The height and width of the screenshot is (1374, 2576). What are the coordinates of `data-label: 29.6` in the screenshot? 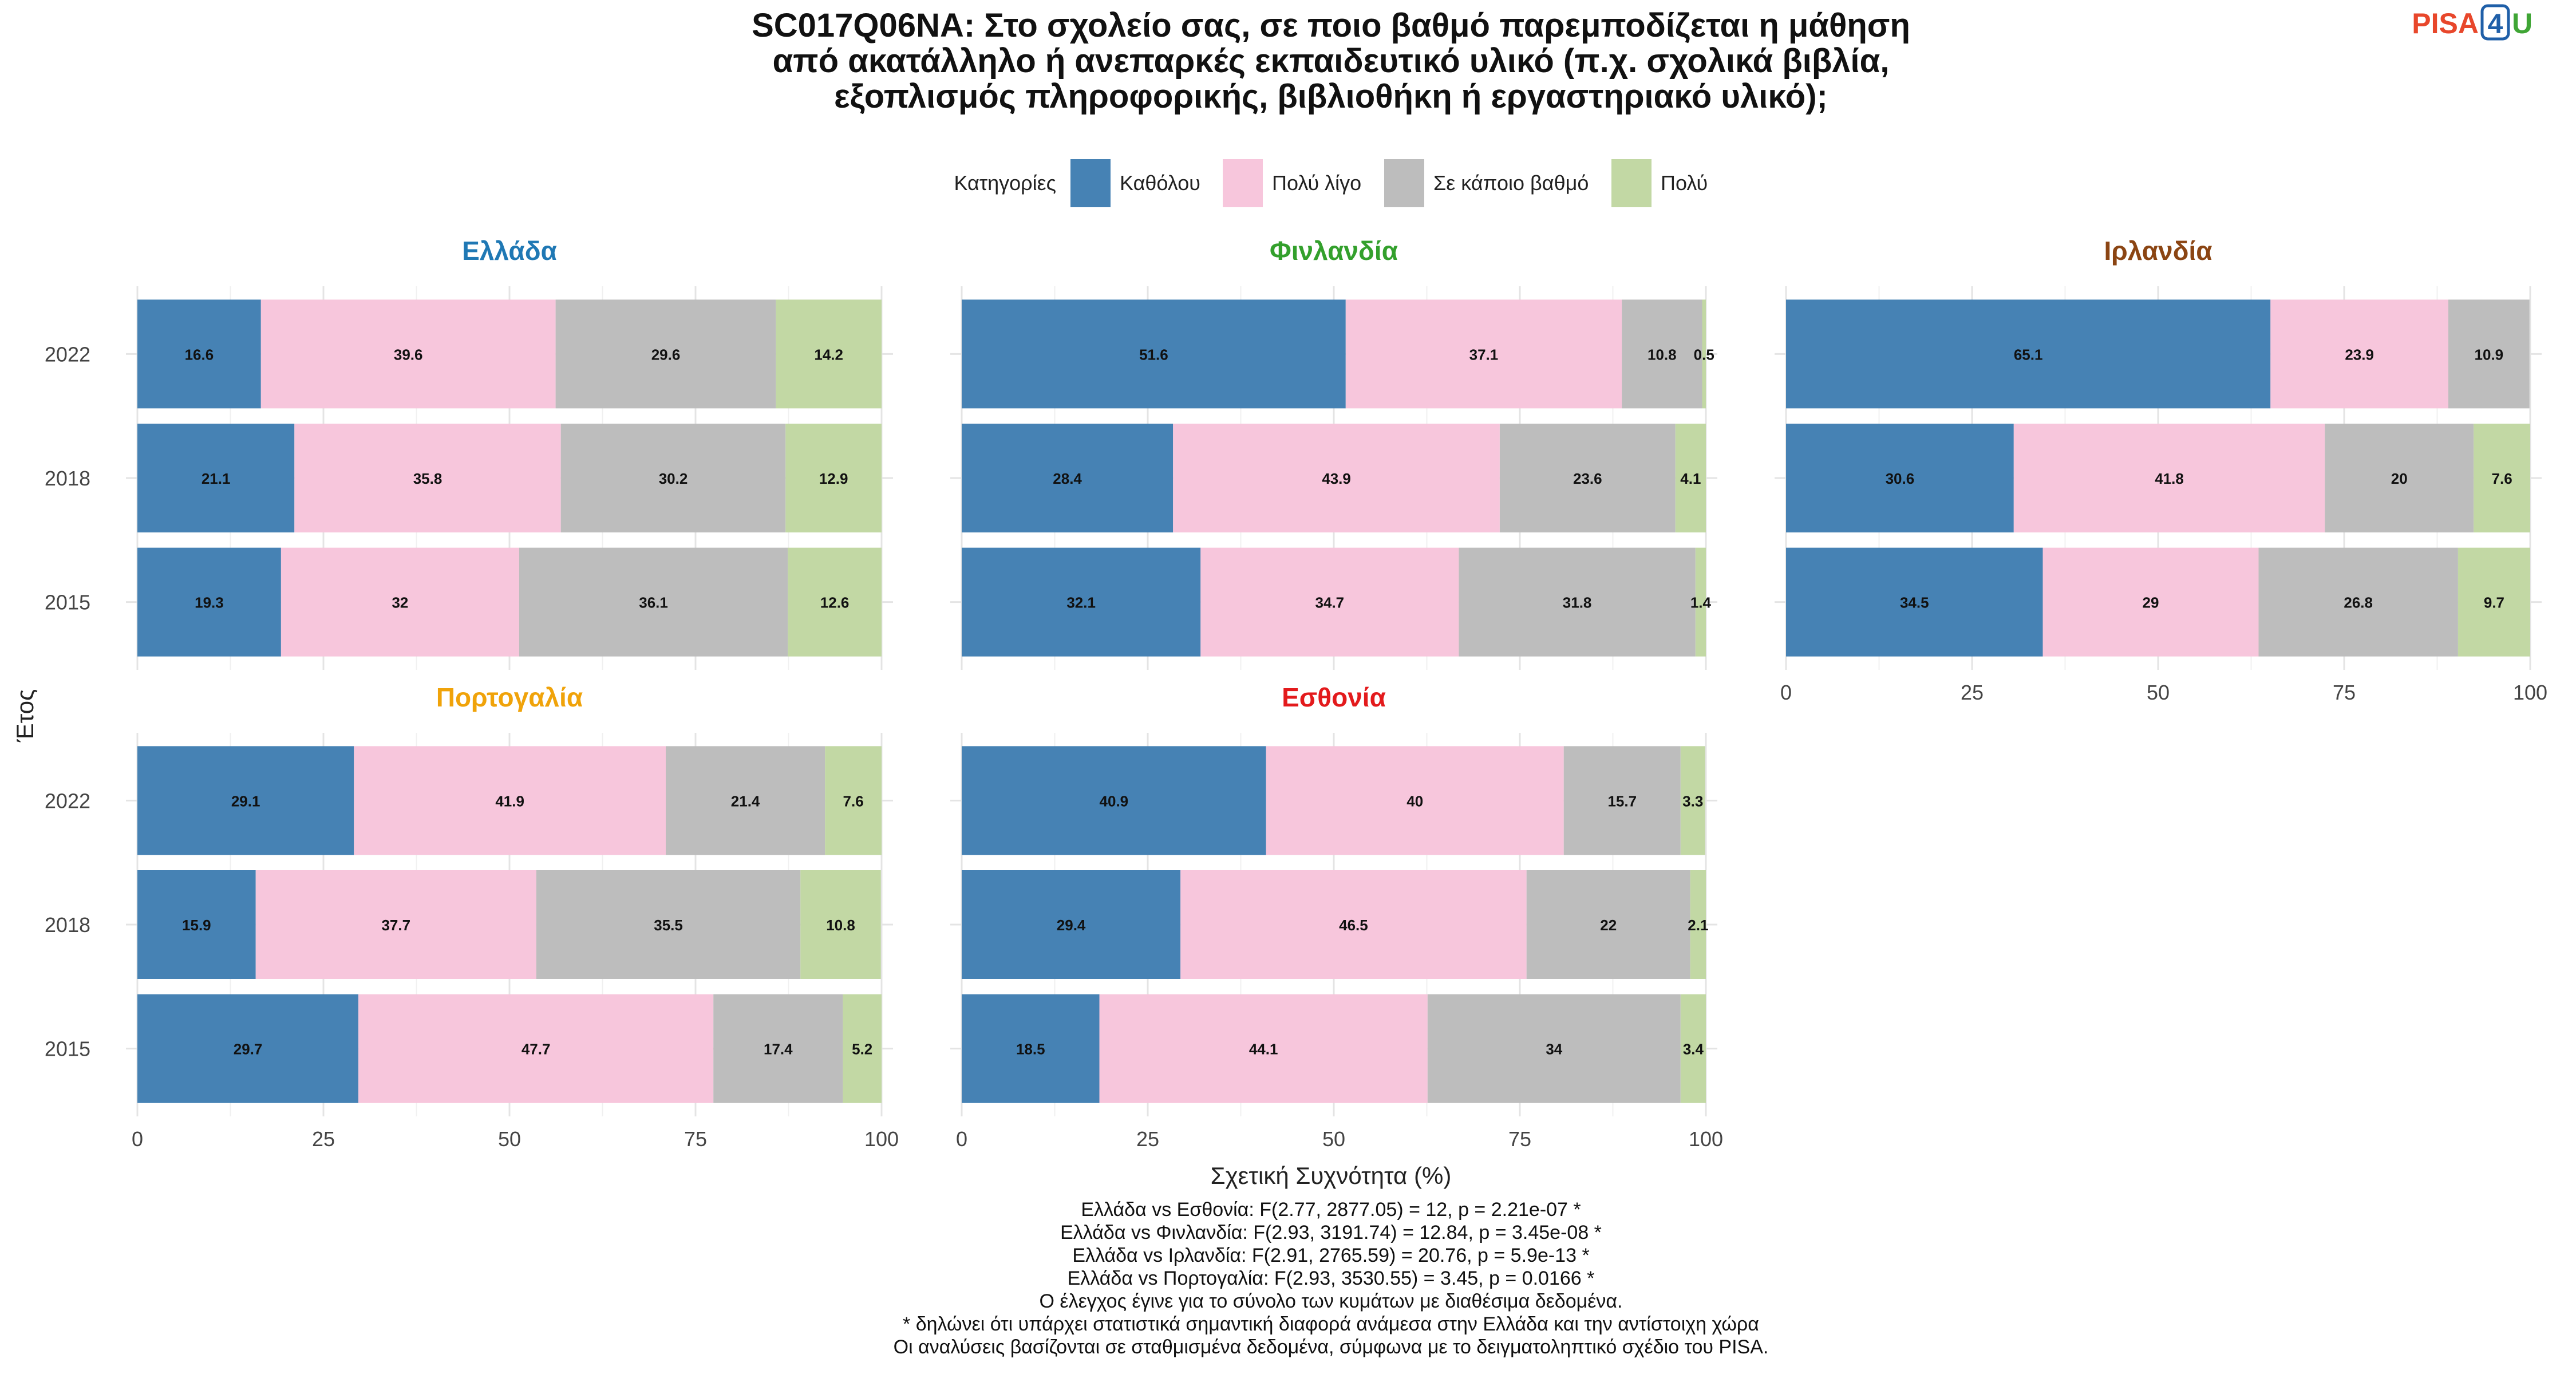 It's located at (666, 354).